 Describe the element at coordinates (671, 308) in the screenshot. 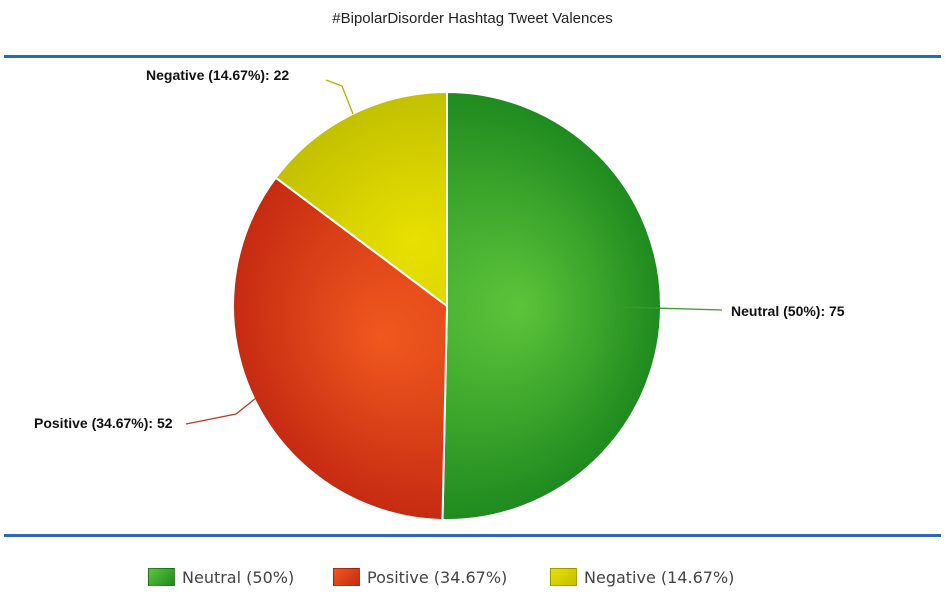

I see `connector-neutral` at that location.